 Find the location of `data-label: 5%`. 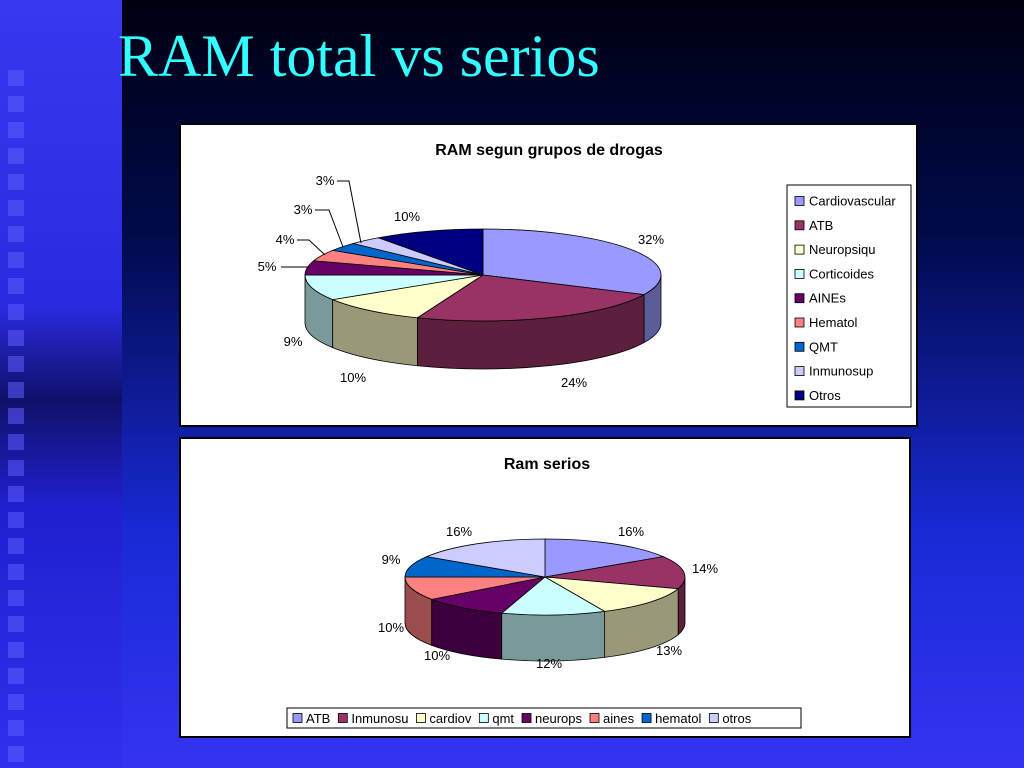

data-label: 5% is located at coordinates (267, 266).